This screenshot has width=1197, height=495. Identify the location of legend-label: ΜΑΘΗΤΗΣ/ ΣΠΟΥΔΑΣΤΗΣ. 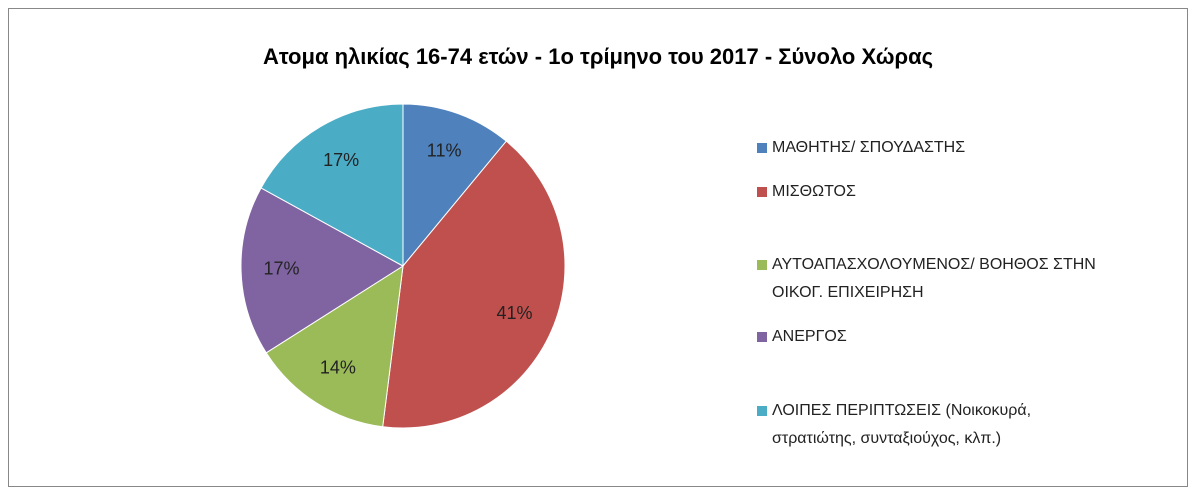
(869, 147).